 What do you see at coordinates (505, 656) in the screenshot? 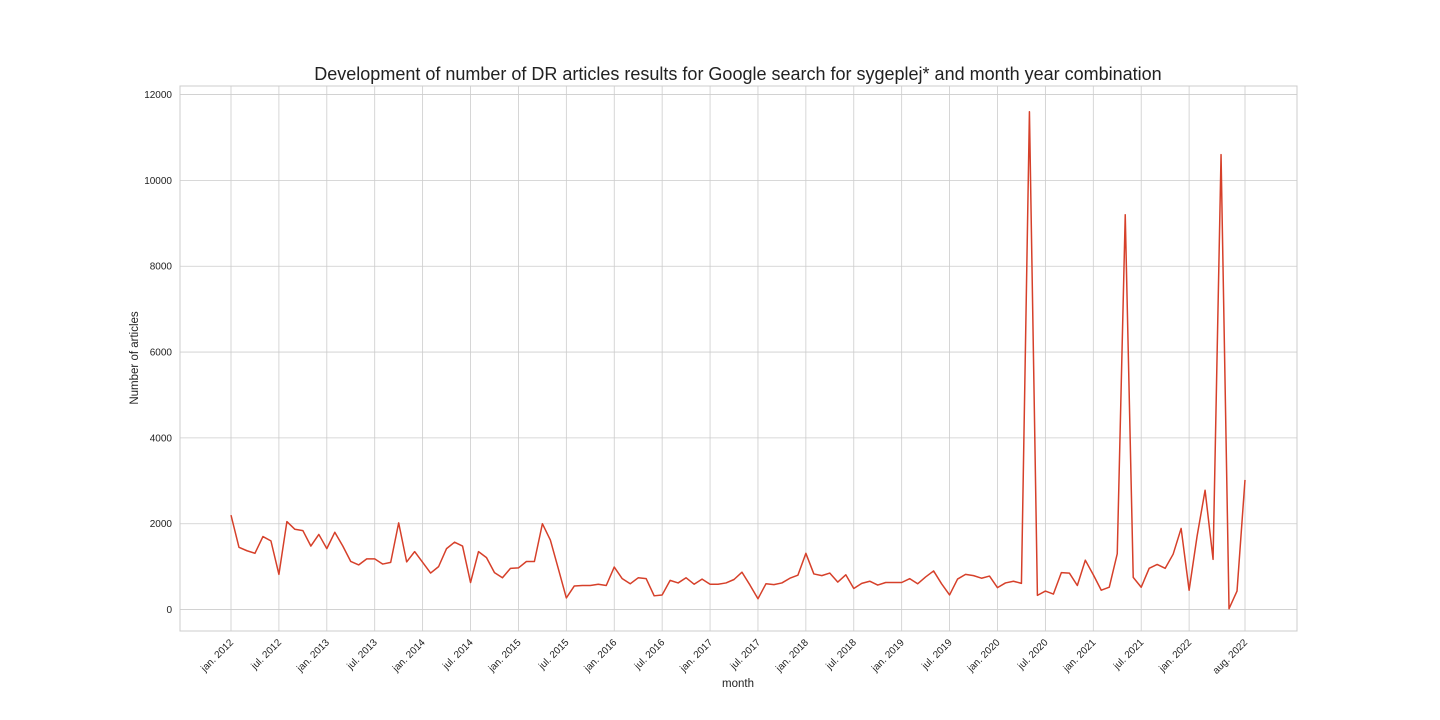
I see `x-tick-label: jan. 2015` at bounding box center [505, 656].